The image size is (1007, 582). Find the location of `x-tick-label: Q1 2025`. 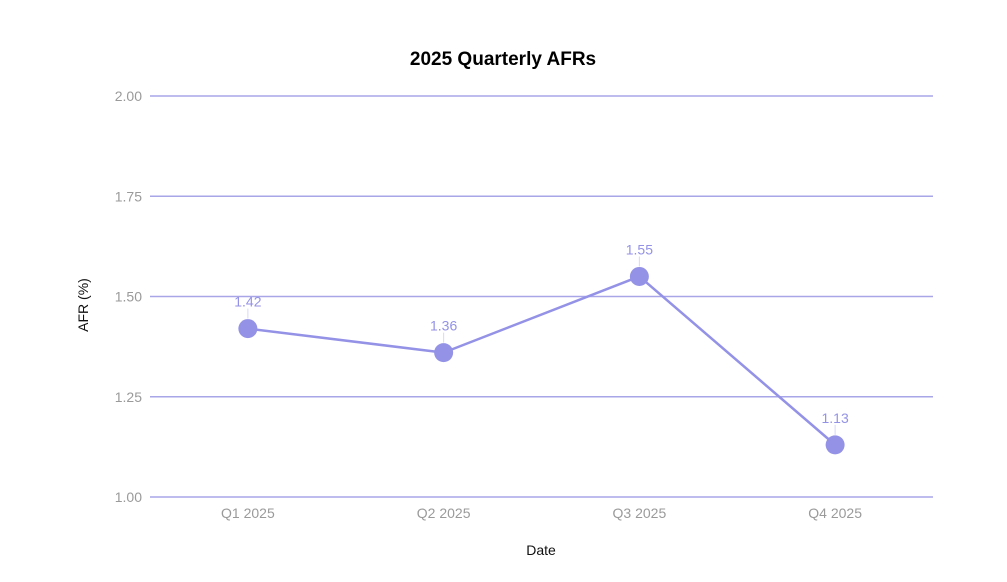

x-tick-label: Q1 2025 is located at coordinates (248, 513).